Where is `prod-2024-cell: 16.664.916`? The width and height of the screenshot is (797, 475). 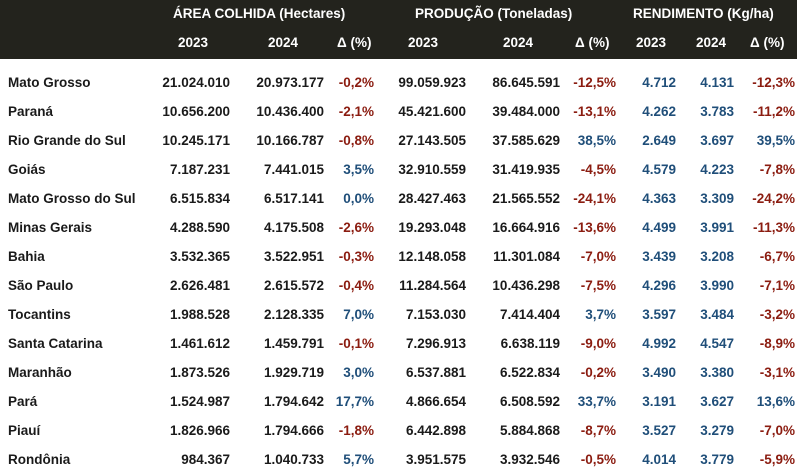
prod-2024-cell: 16.664.916 is located at coordinates (526, 227).